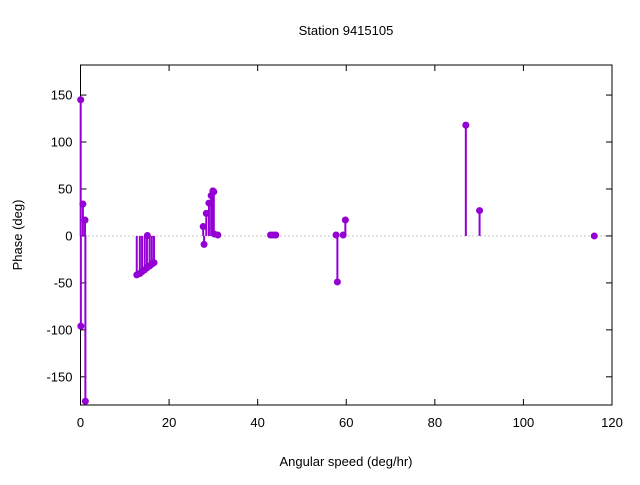 The width and height of the screenshot is (640, 485). What do you see at coordinates (68, 235) in the screenshot?
I see `y-tick-label: 0` at bounding box center [68, 235].